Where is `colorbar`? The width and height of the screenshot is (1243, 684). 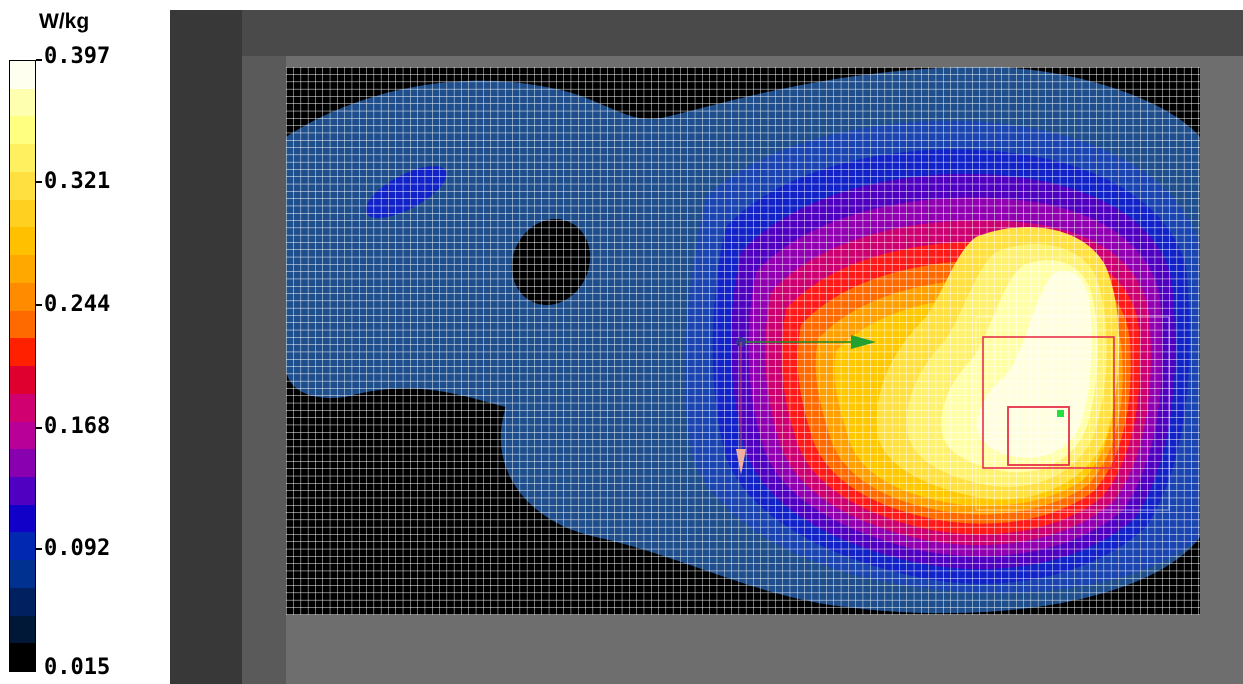
colorbar is located at coordinates (22, 366).